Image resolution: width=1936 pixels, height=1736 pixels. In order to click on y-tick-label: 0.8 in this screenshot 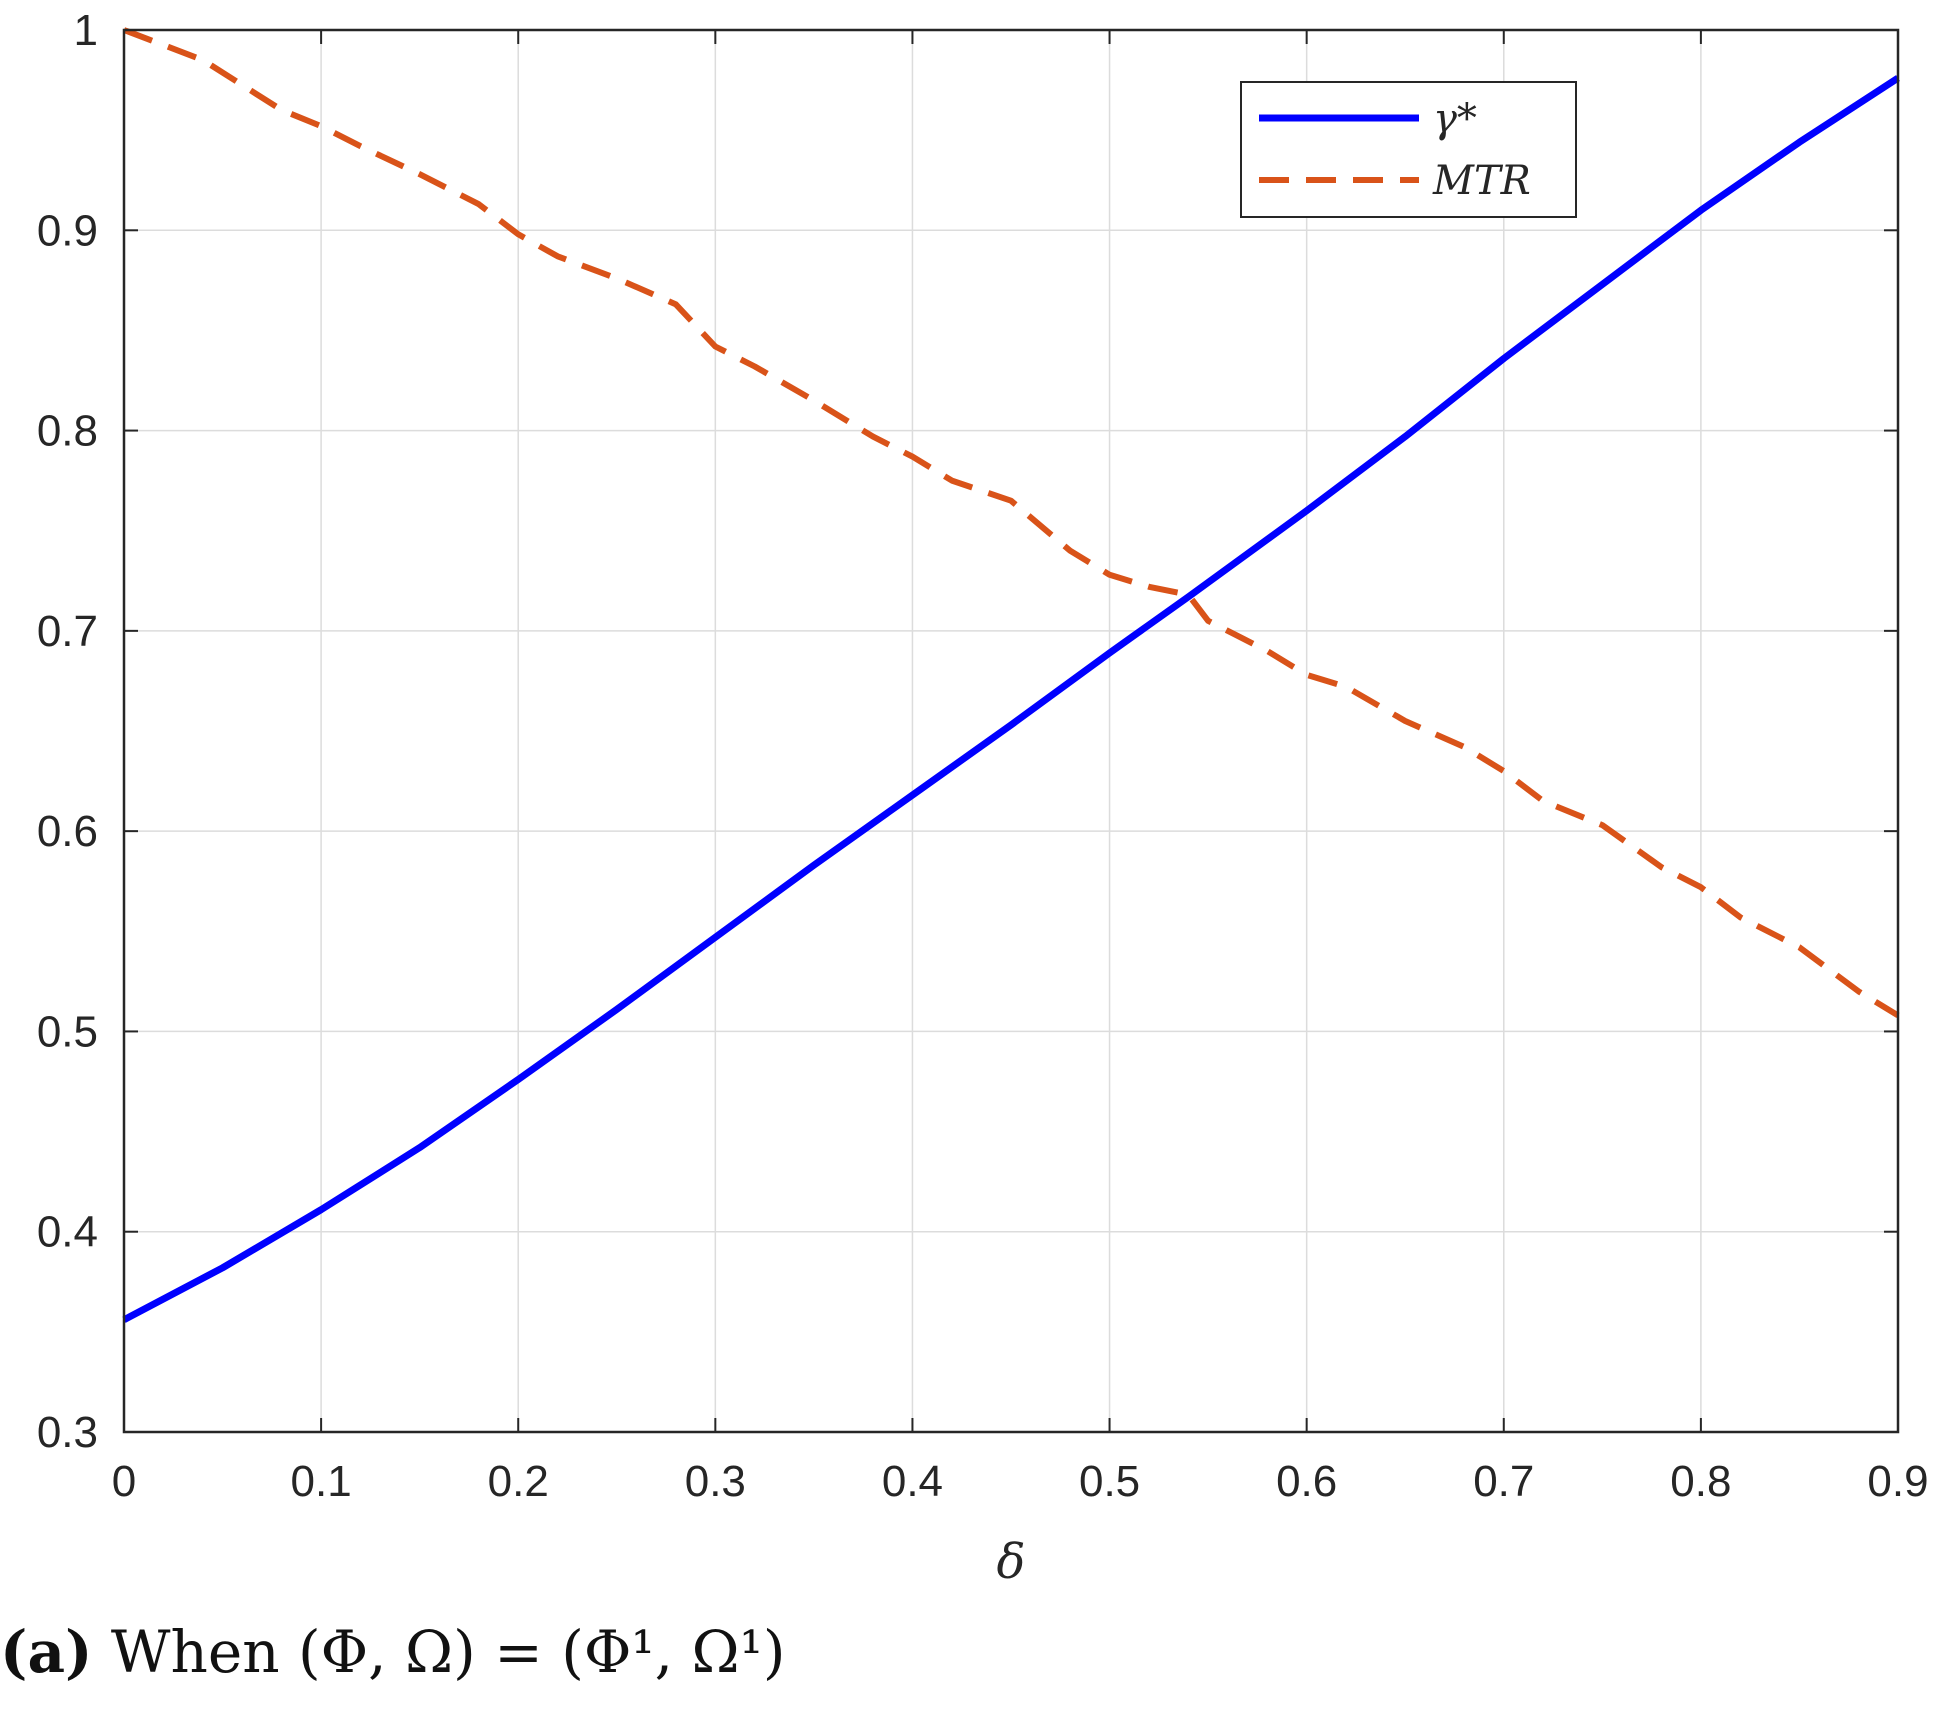, I will do `click(67, 431)`.